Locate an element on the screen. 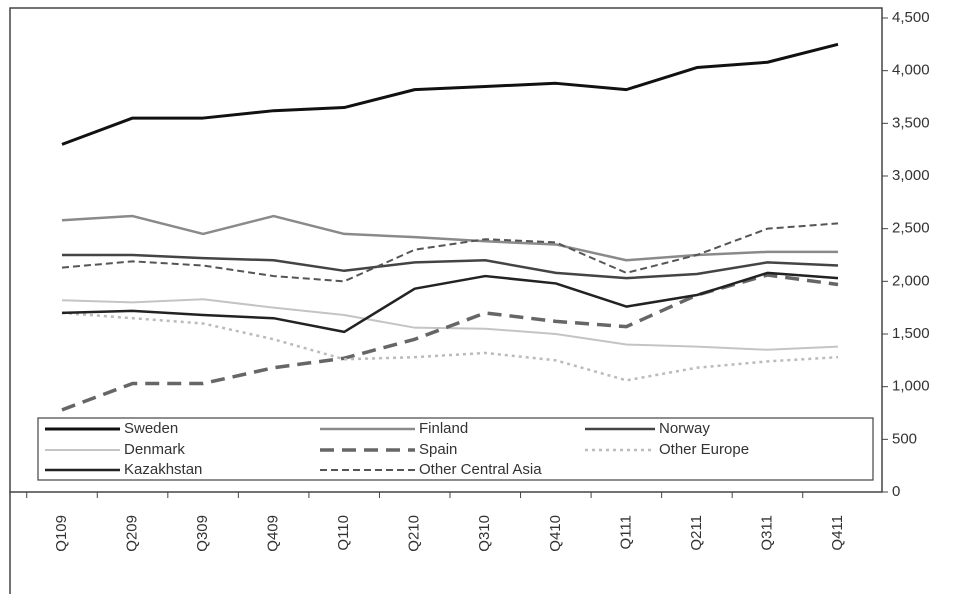 The height and width of the screenshot is (594, 958). x-tick-label: Q109 is located at coordinates (61, 533).